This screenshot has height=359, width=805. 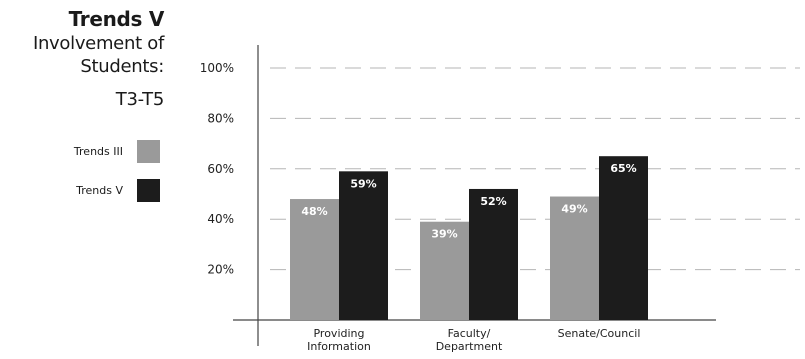 What do you see at coordinates (363, 183) in the screenshot?
I see `bar-value-label: 59%` at bounding box center [363, 183].